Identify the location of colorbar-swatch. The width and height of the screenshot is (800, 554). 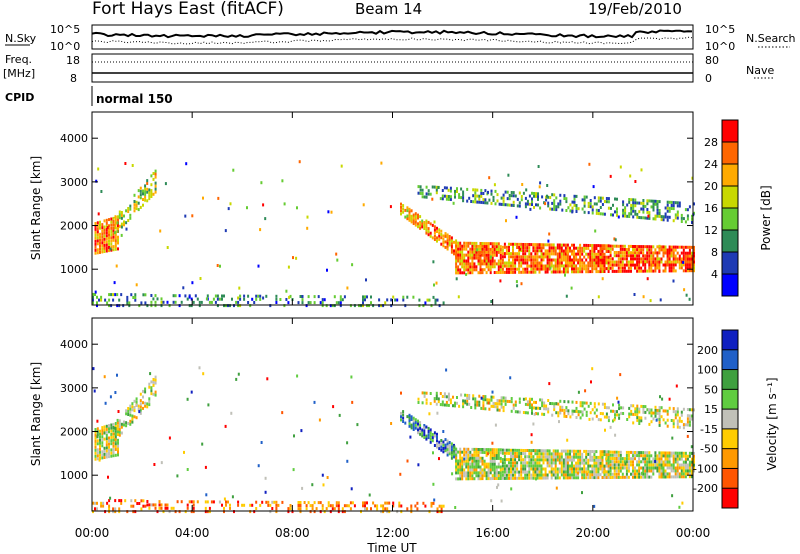
(730, 458).